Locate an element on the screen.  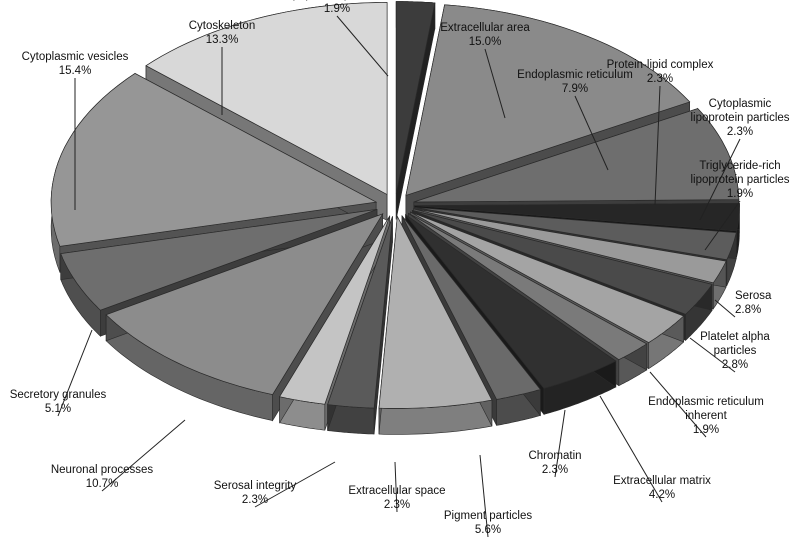
slice-value-label: 4.2% is located at coordinates (662, 495).